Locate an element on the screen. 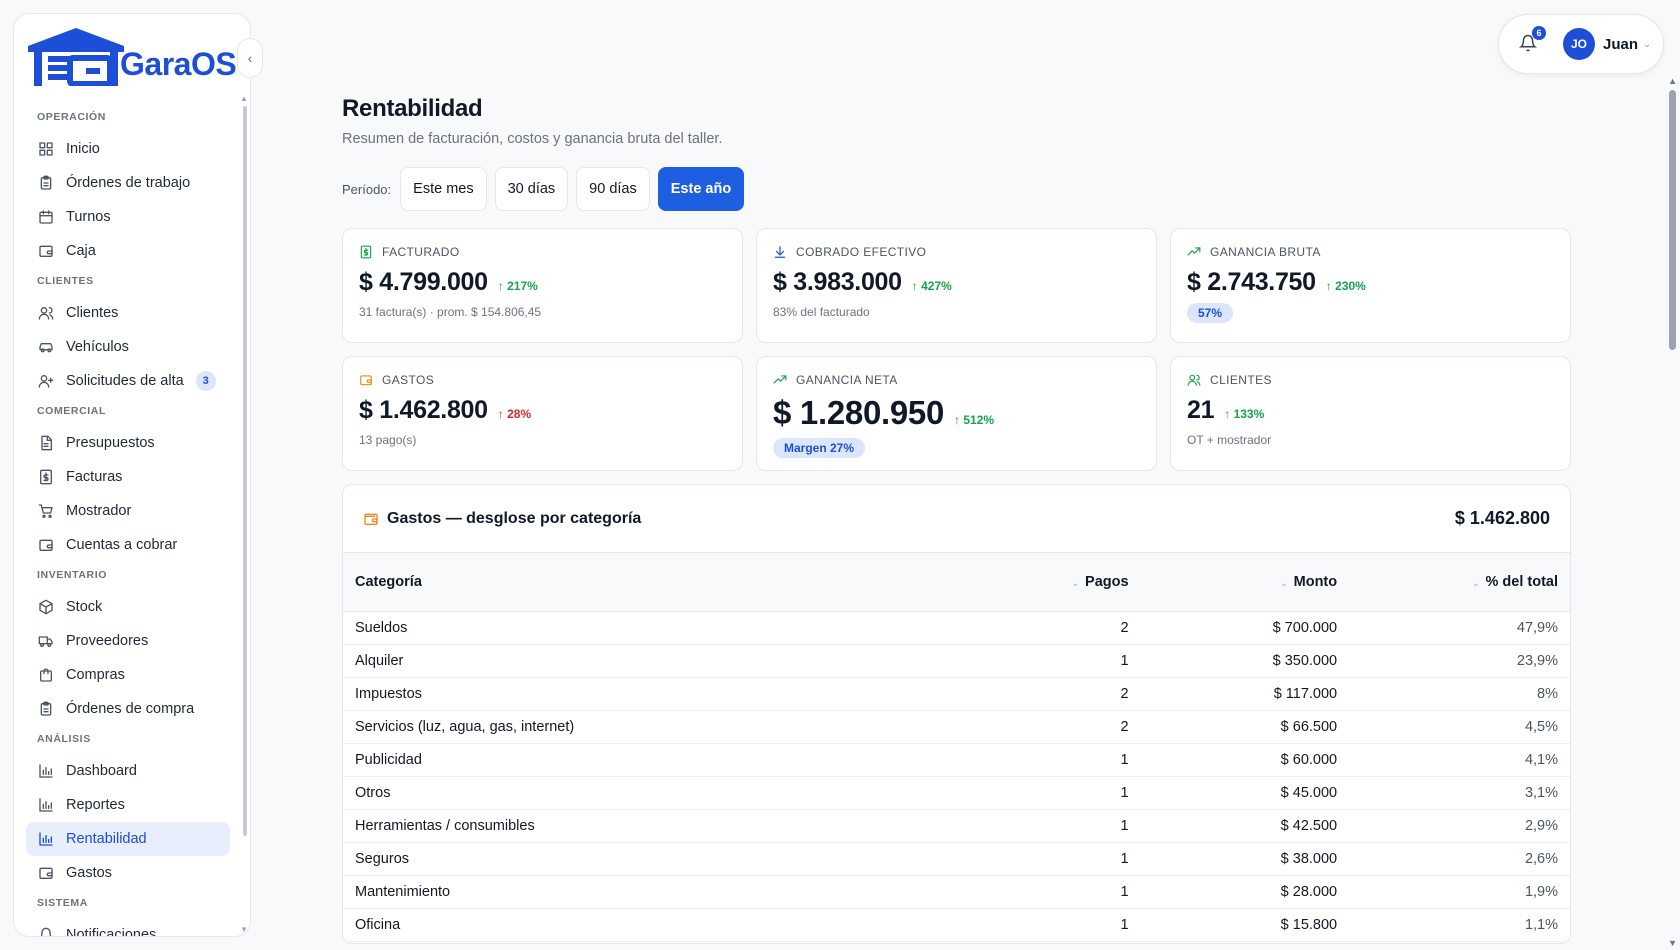 The image size is (1680, 950). sidebar-item-label: Vehículos is located at coordinates (97, 347).